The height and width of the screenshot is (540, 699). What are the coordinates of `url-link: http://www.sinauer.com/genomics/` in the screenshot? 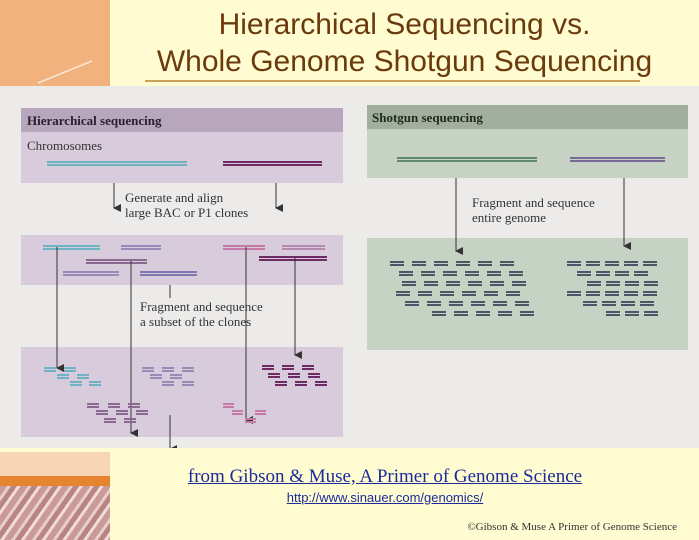 It's located at (385, 497).